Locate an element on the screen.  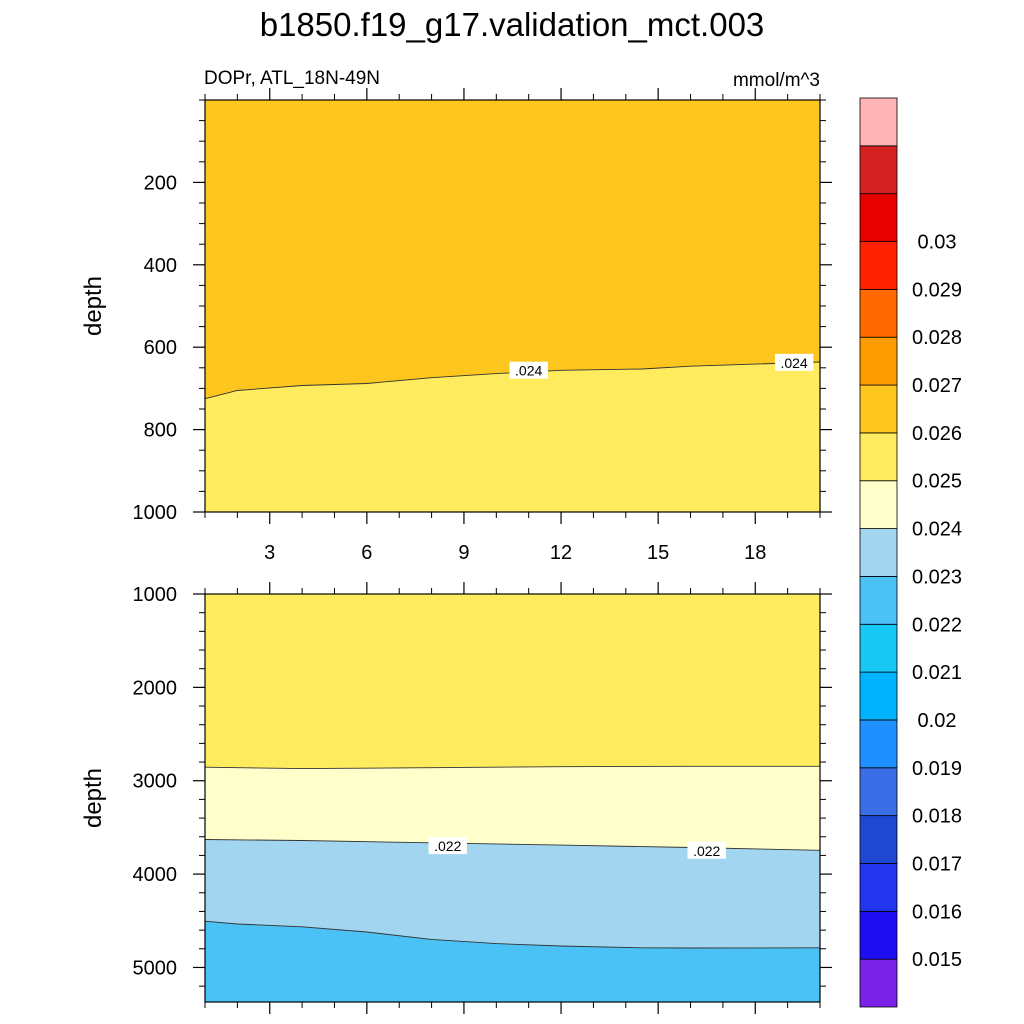
colorbar-level-label: 0.015 is located at coordinates (937, 960).